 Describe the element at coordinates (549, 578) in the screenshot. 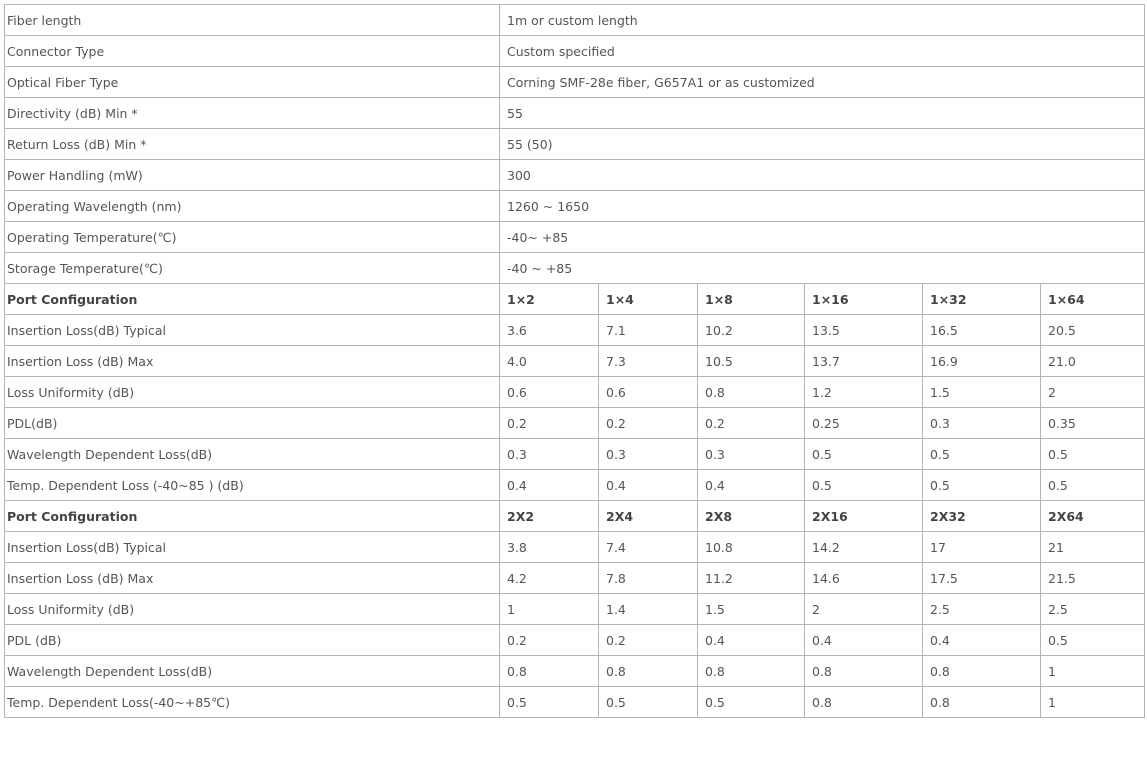

I see `value-cell: 4.2` at that location.